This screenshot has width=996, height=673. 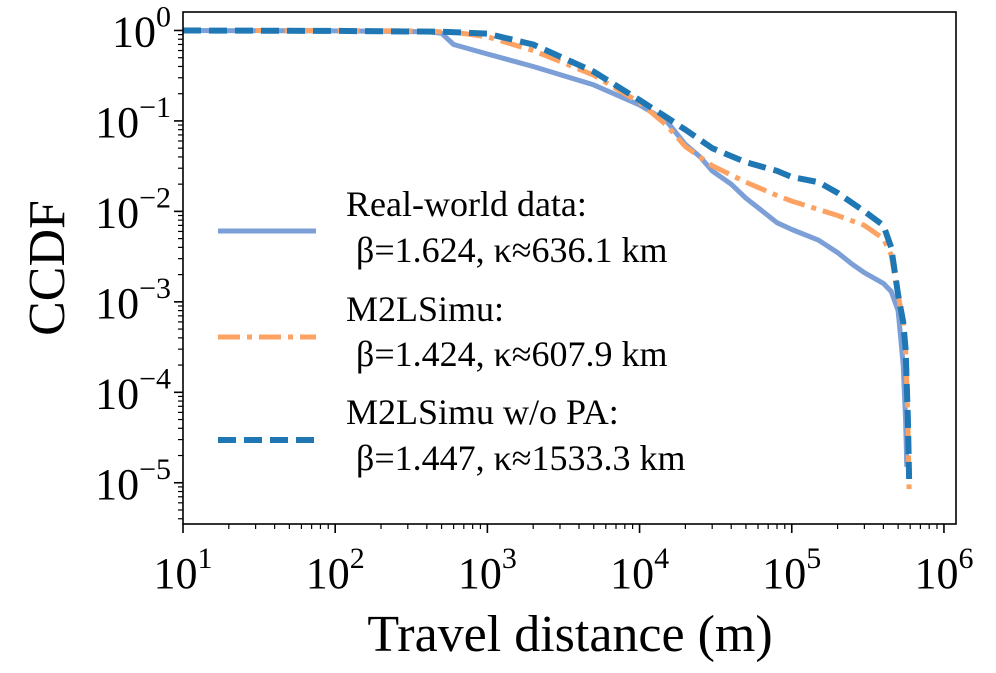 What do you see at coordinates (425, 309) in the screenshot?
I see `legend-label-m2lsimu: M2LSimu:` at bounding box center [425, 309].